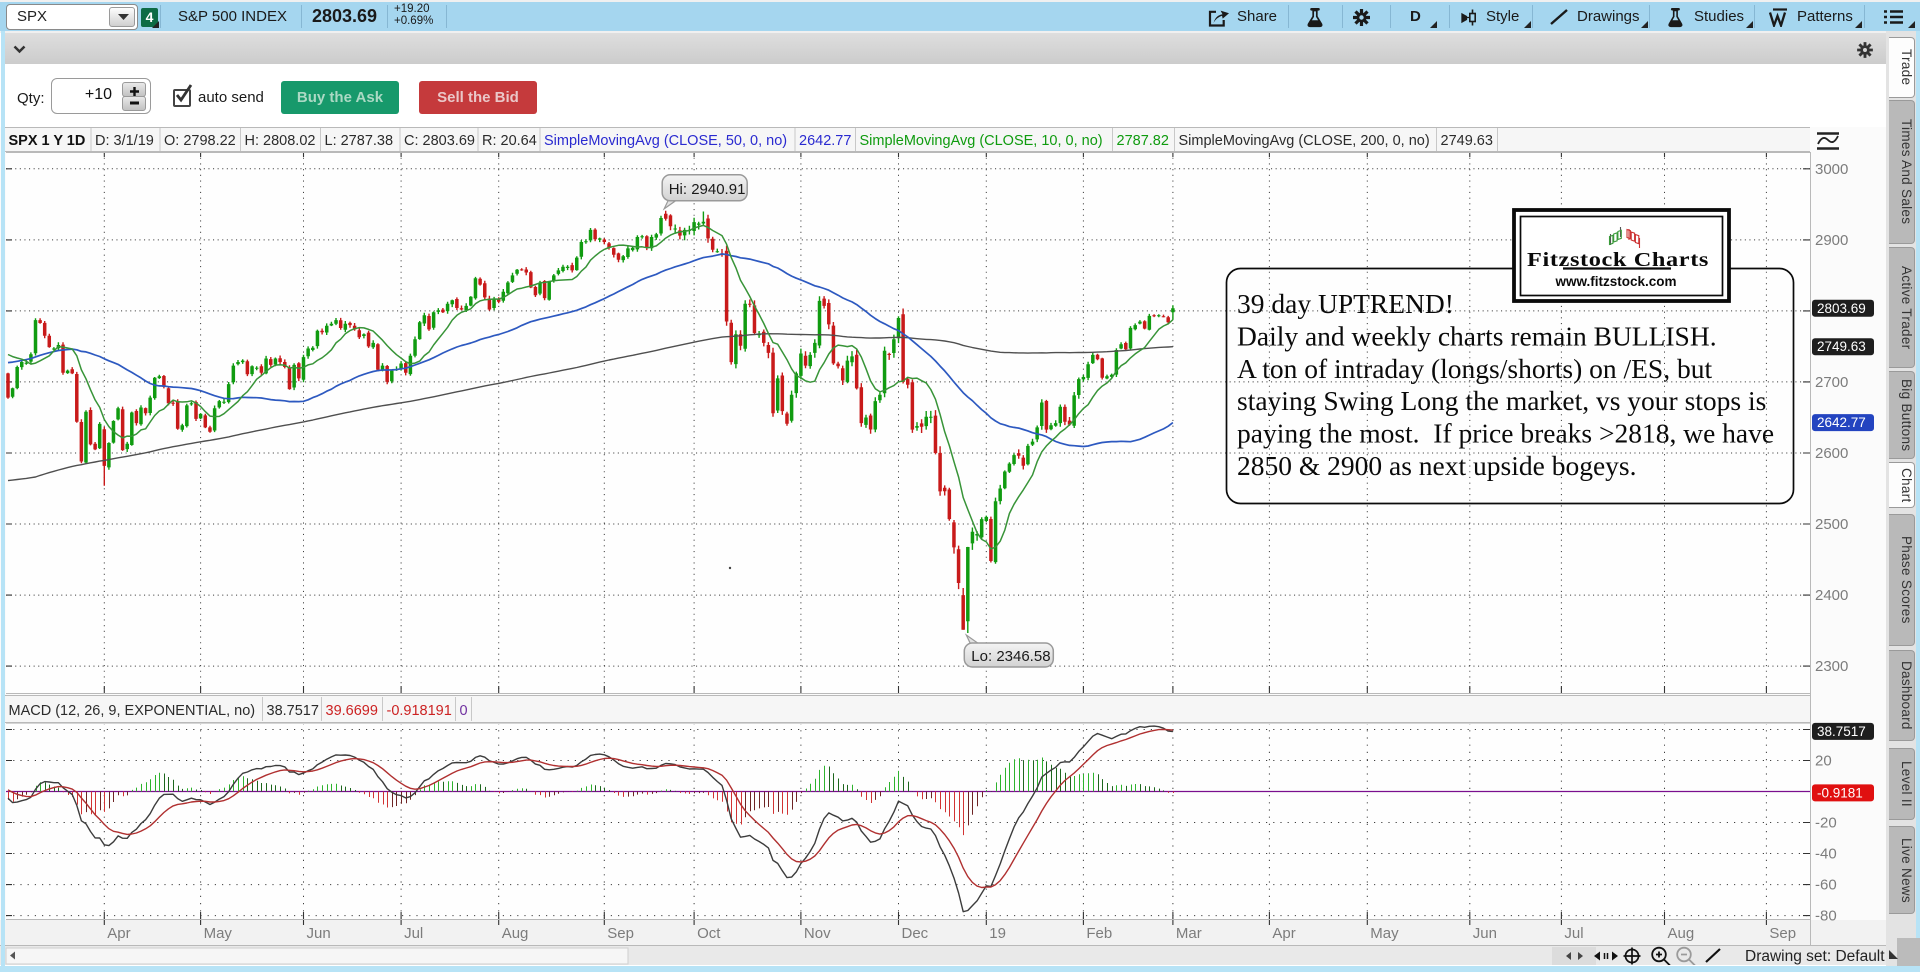 The height and width of the screenshot is (972, 1920). What do you see at coordinates (817, 933) in the screenshot?
I see `svg-text: Nov` at bounding box center [817, 933].